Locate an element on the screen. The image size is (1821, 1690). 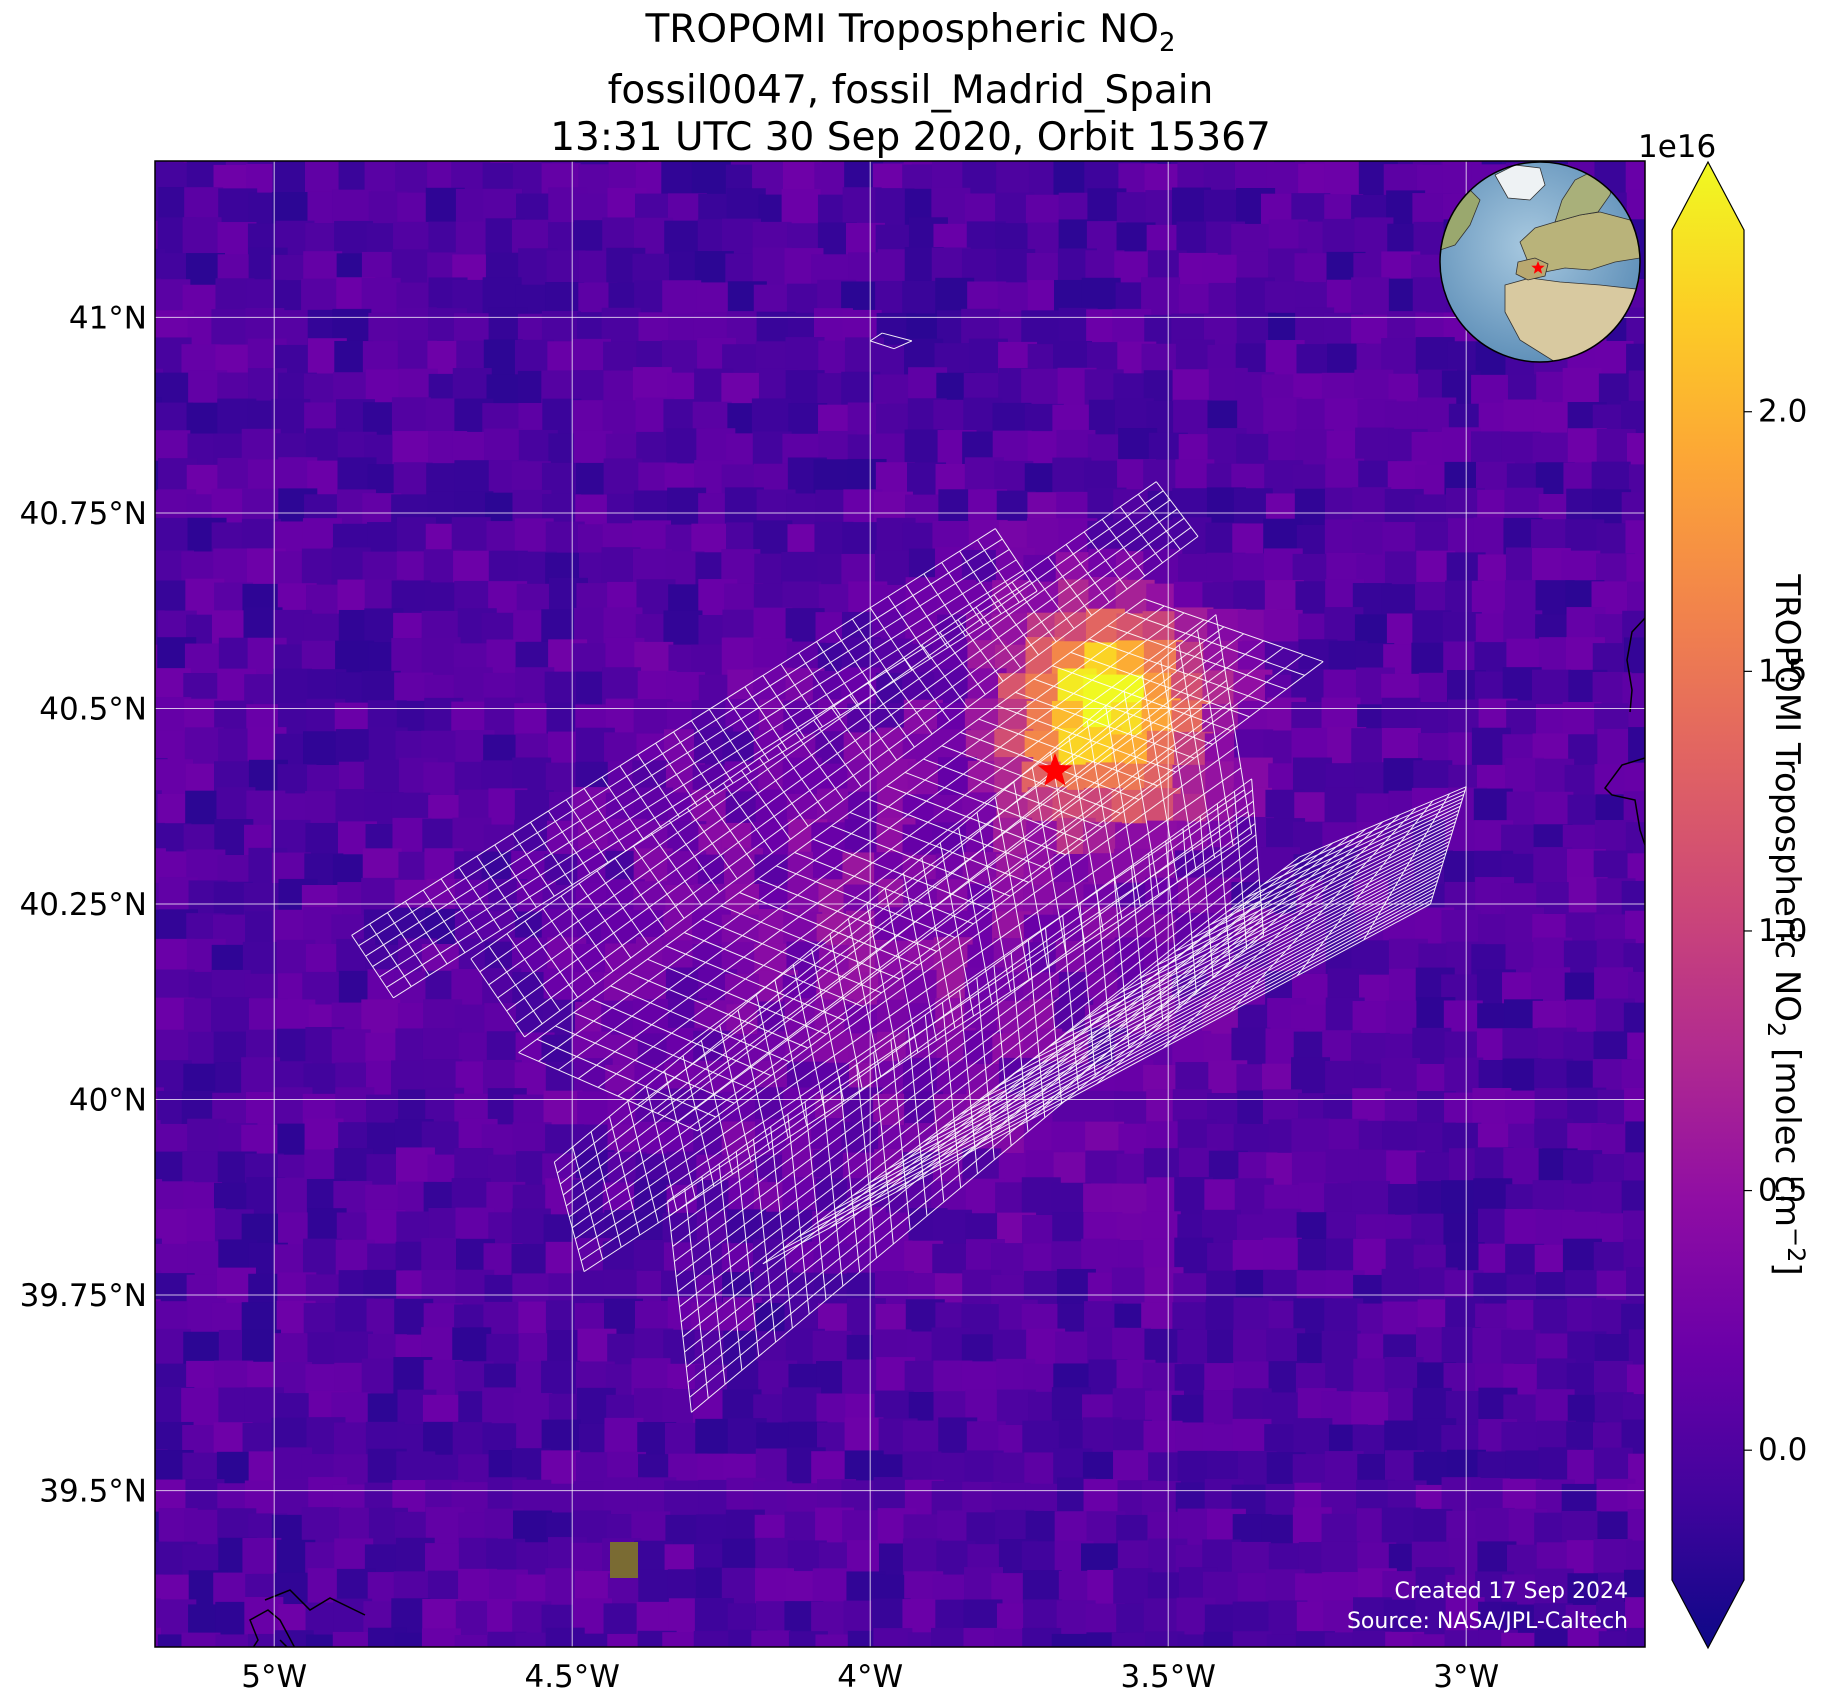
footnote-created: Created 17 Sep 2024 is located at coordinates (1512, 1591).